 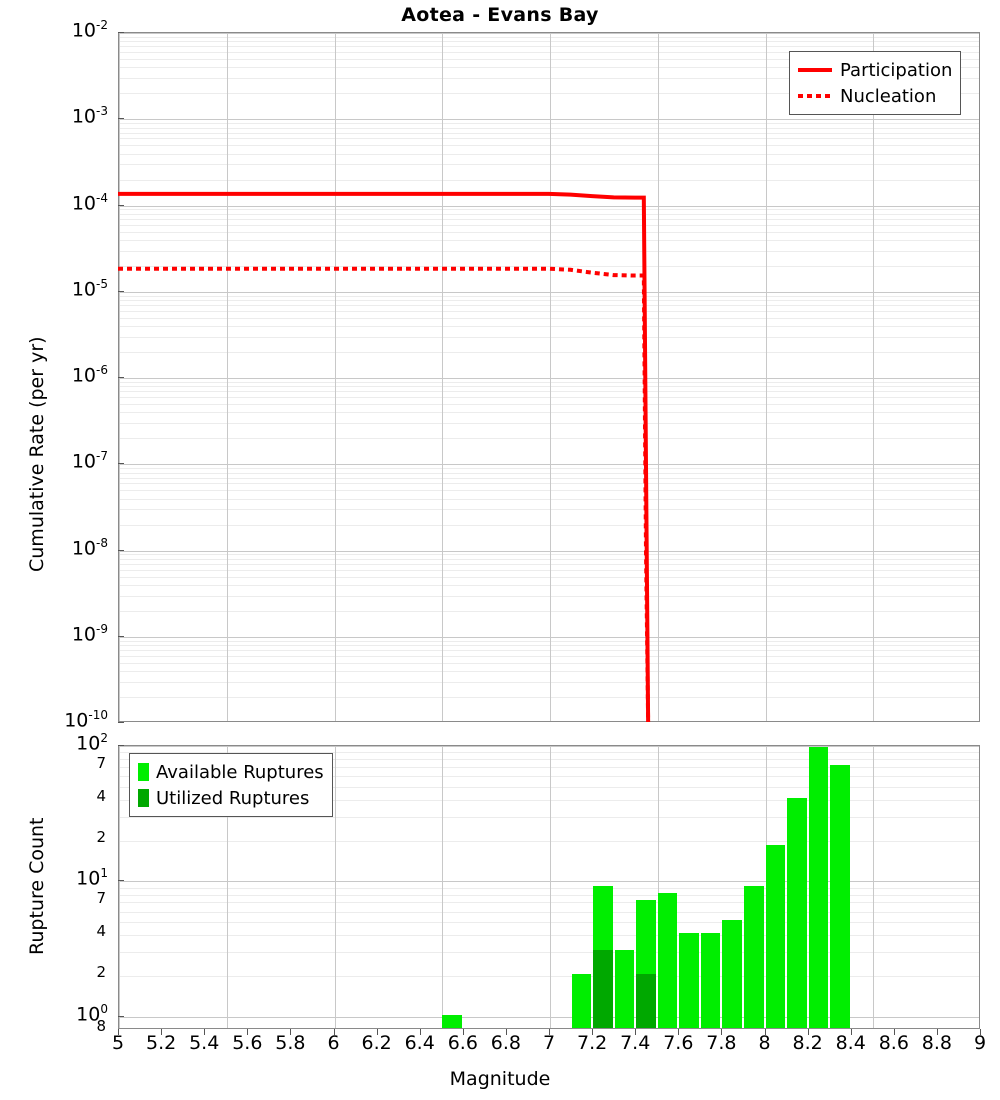 I want to click on x-axis-title: Magnitude, so click(x=500, y=1079).